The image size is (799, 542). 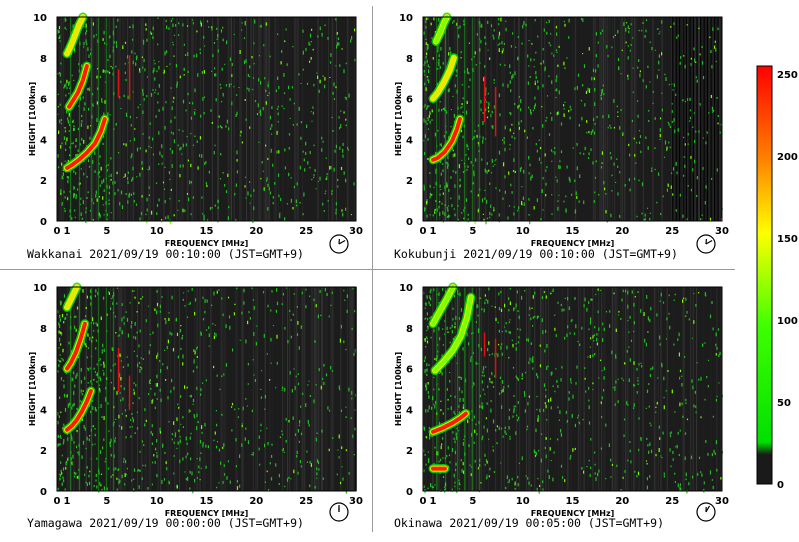 I want to click on y-tick-label: 10, so click(x=40, y=18).